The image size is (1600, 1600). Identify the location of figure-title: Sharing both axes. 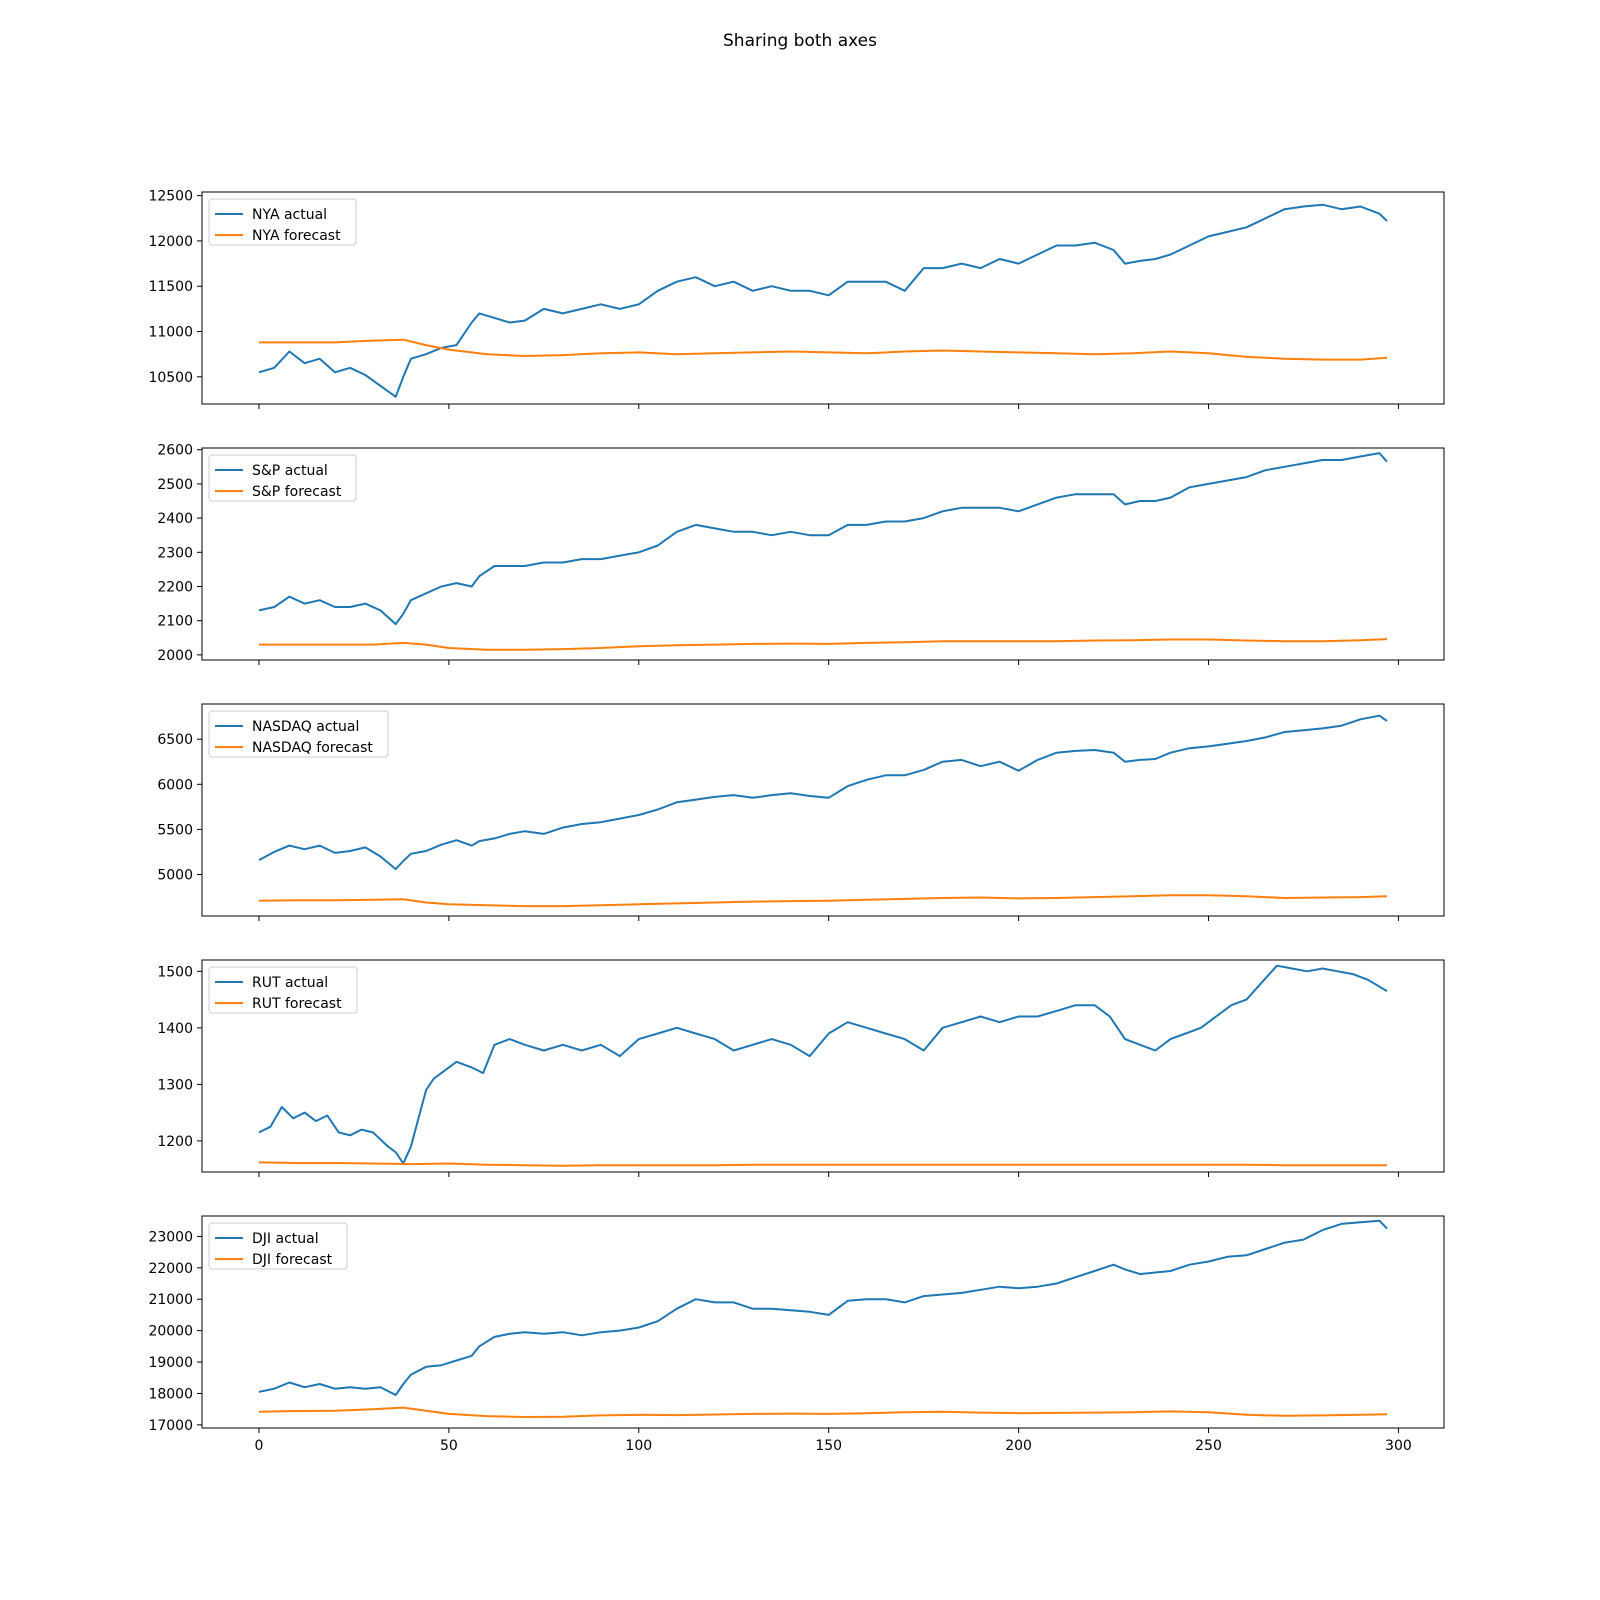
(800, 41).